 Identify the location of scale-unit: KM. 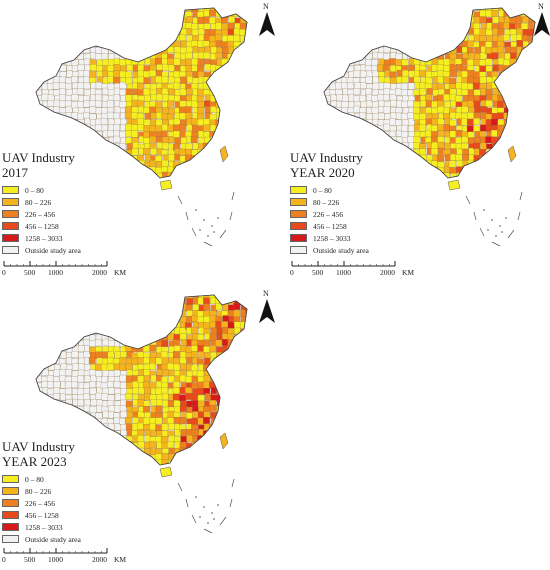
(120, 559).